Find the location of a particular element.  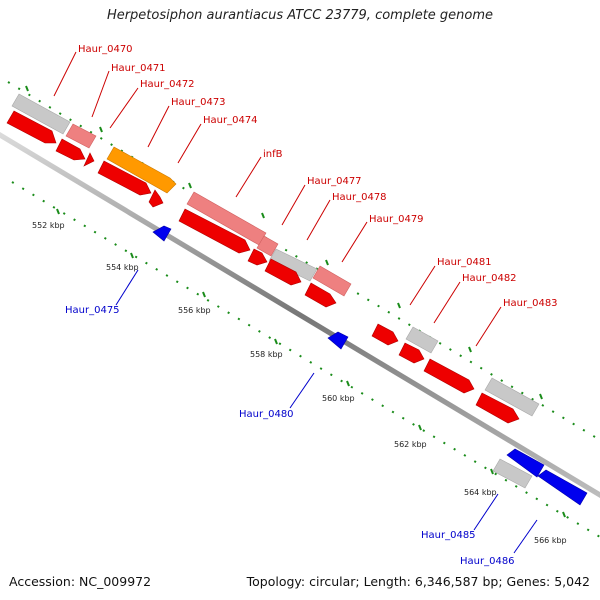

orange-genes is located at coordinates (141, 170).